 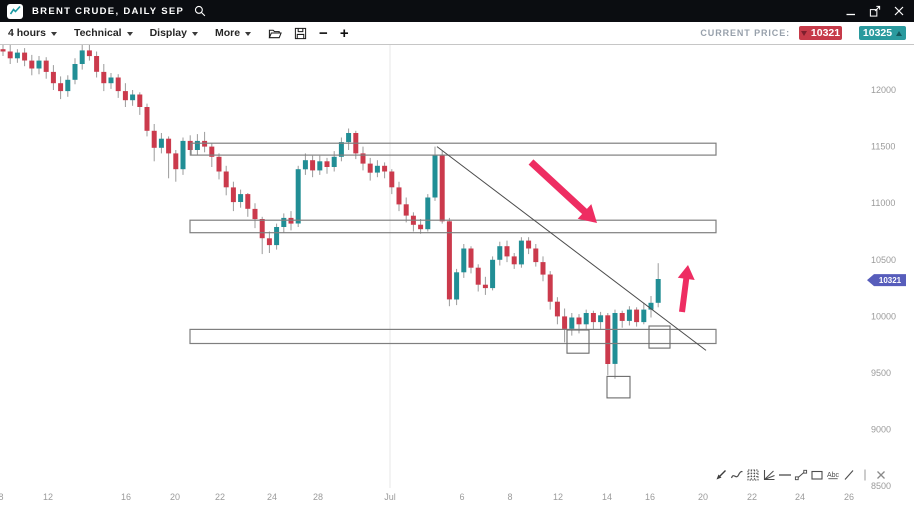 What do you see at coordinates (108, 11) in the screenshot?
I see `window-title: BRENT CRUDE, DAILY SEP` at bounding box center [108, 11].